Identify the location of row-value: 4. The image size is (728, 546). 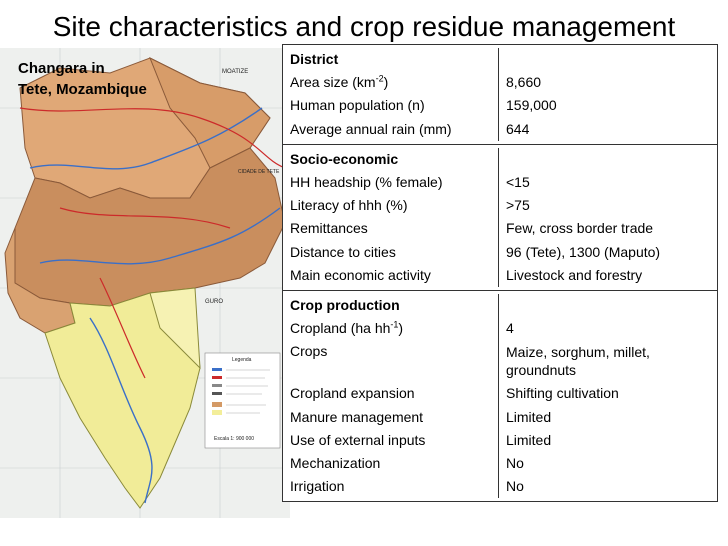
(607, 329).